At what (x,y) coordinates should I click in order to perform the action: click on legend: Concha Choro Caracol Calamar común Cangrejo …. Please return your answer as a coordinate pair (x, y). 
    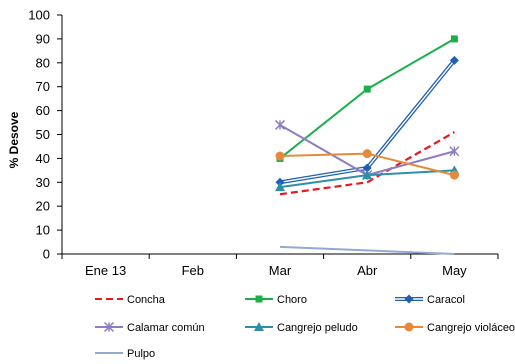
    Looking at the image, I should click on (305, 327).